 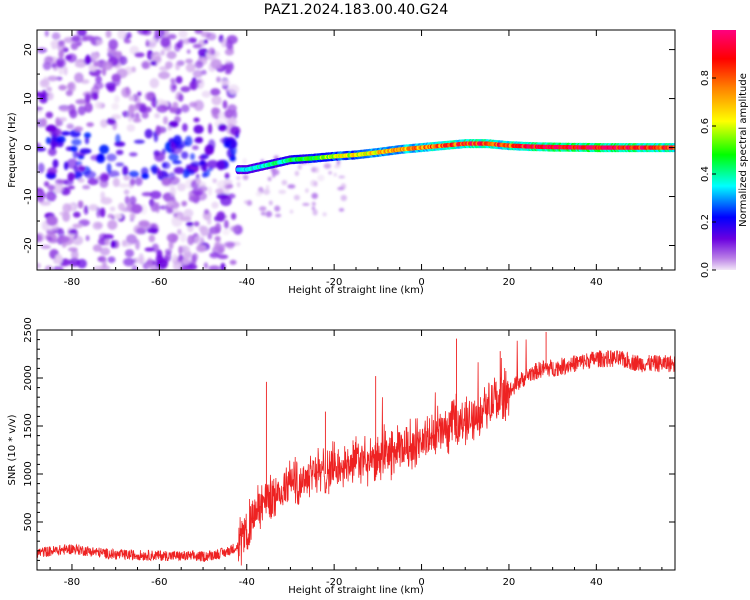 I want to click on colorbar-tick-label: 0.8, so click(x=705, y=78).